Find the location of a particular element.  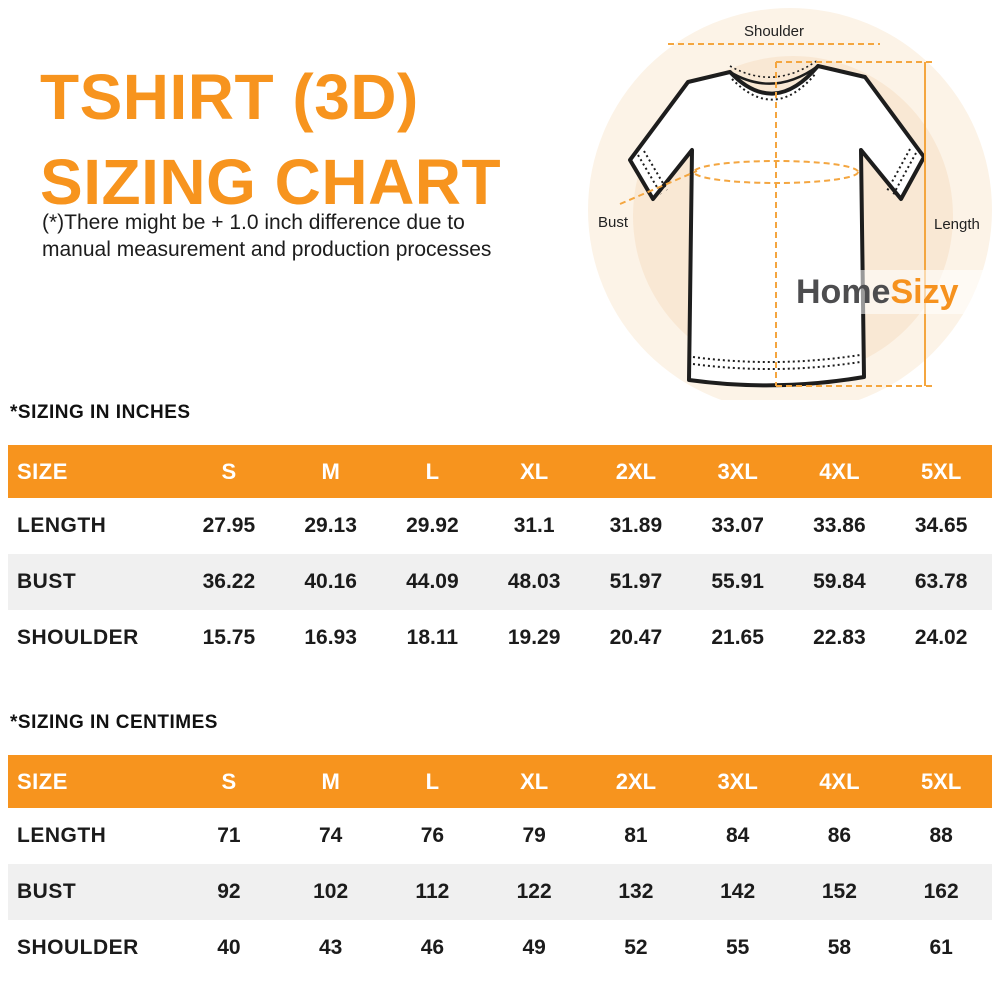

bust-pointer-line is located at coordinates (658, 187).